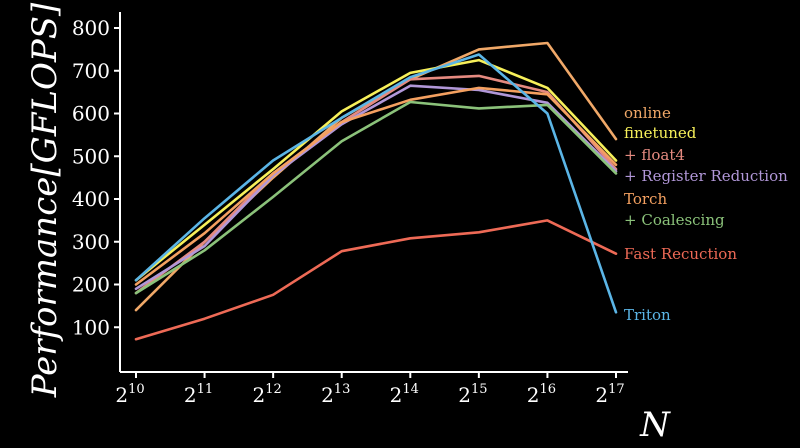 Image resolution: width=800 pixels, height=448 pixels. What do you see at coordinates (91, 71) in the screenshot?
I see `y-tick-label: 700` at bounding box center [91, 71].